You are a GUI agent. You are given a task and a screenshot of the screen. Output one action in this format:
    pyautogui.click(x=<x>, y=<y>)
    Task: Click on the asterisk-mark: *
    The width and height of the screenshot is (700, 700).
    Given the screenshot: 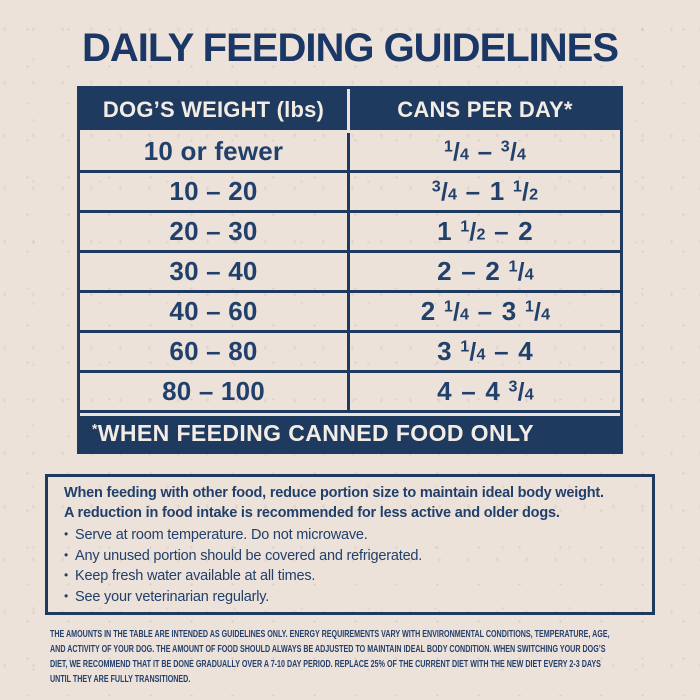 What is the action you would take?
    pyautogui.click(x=95, y=429)
    